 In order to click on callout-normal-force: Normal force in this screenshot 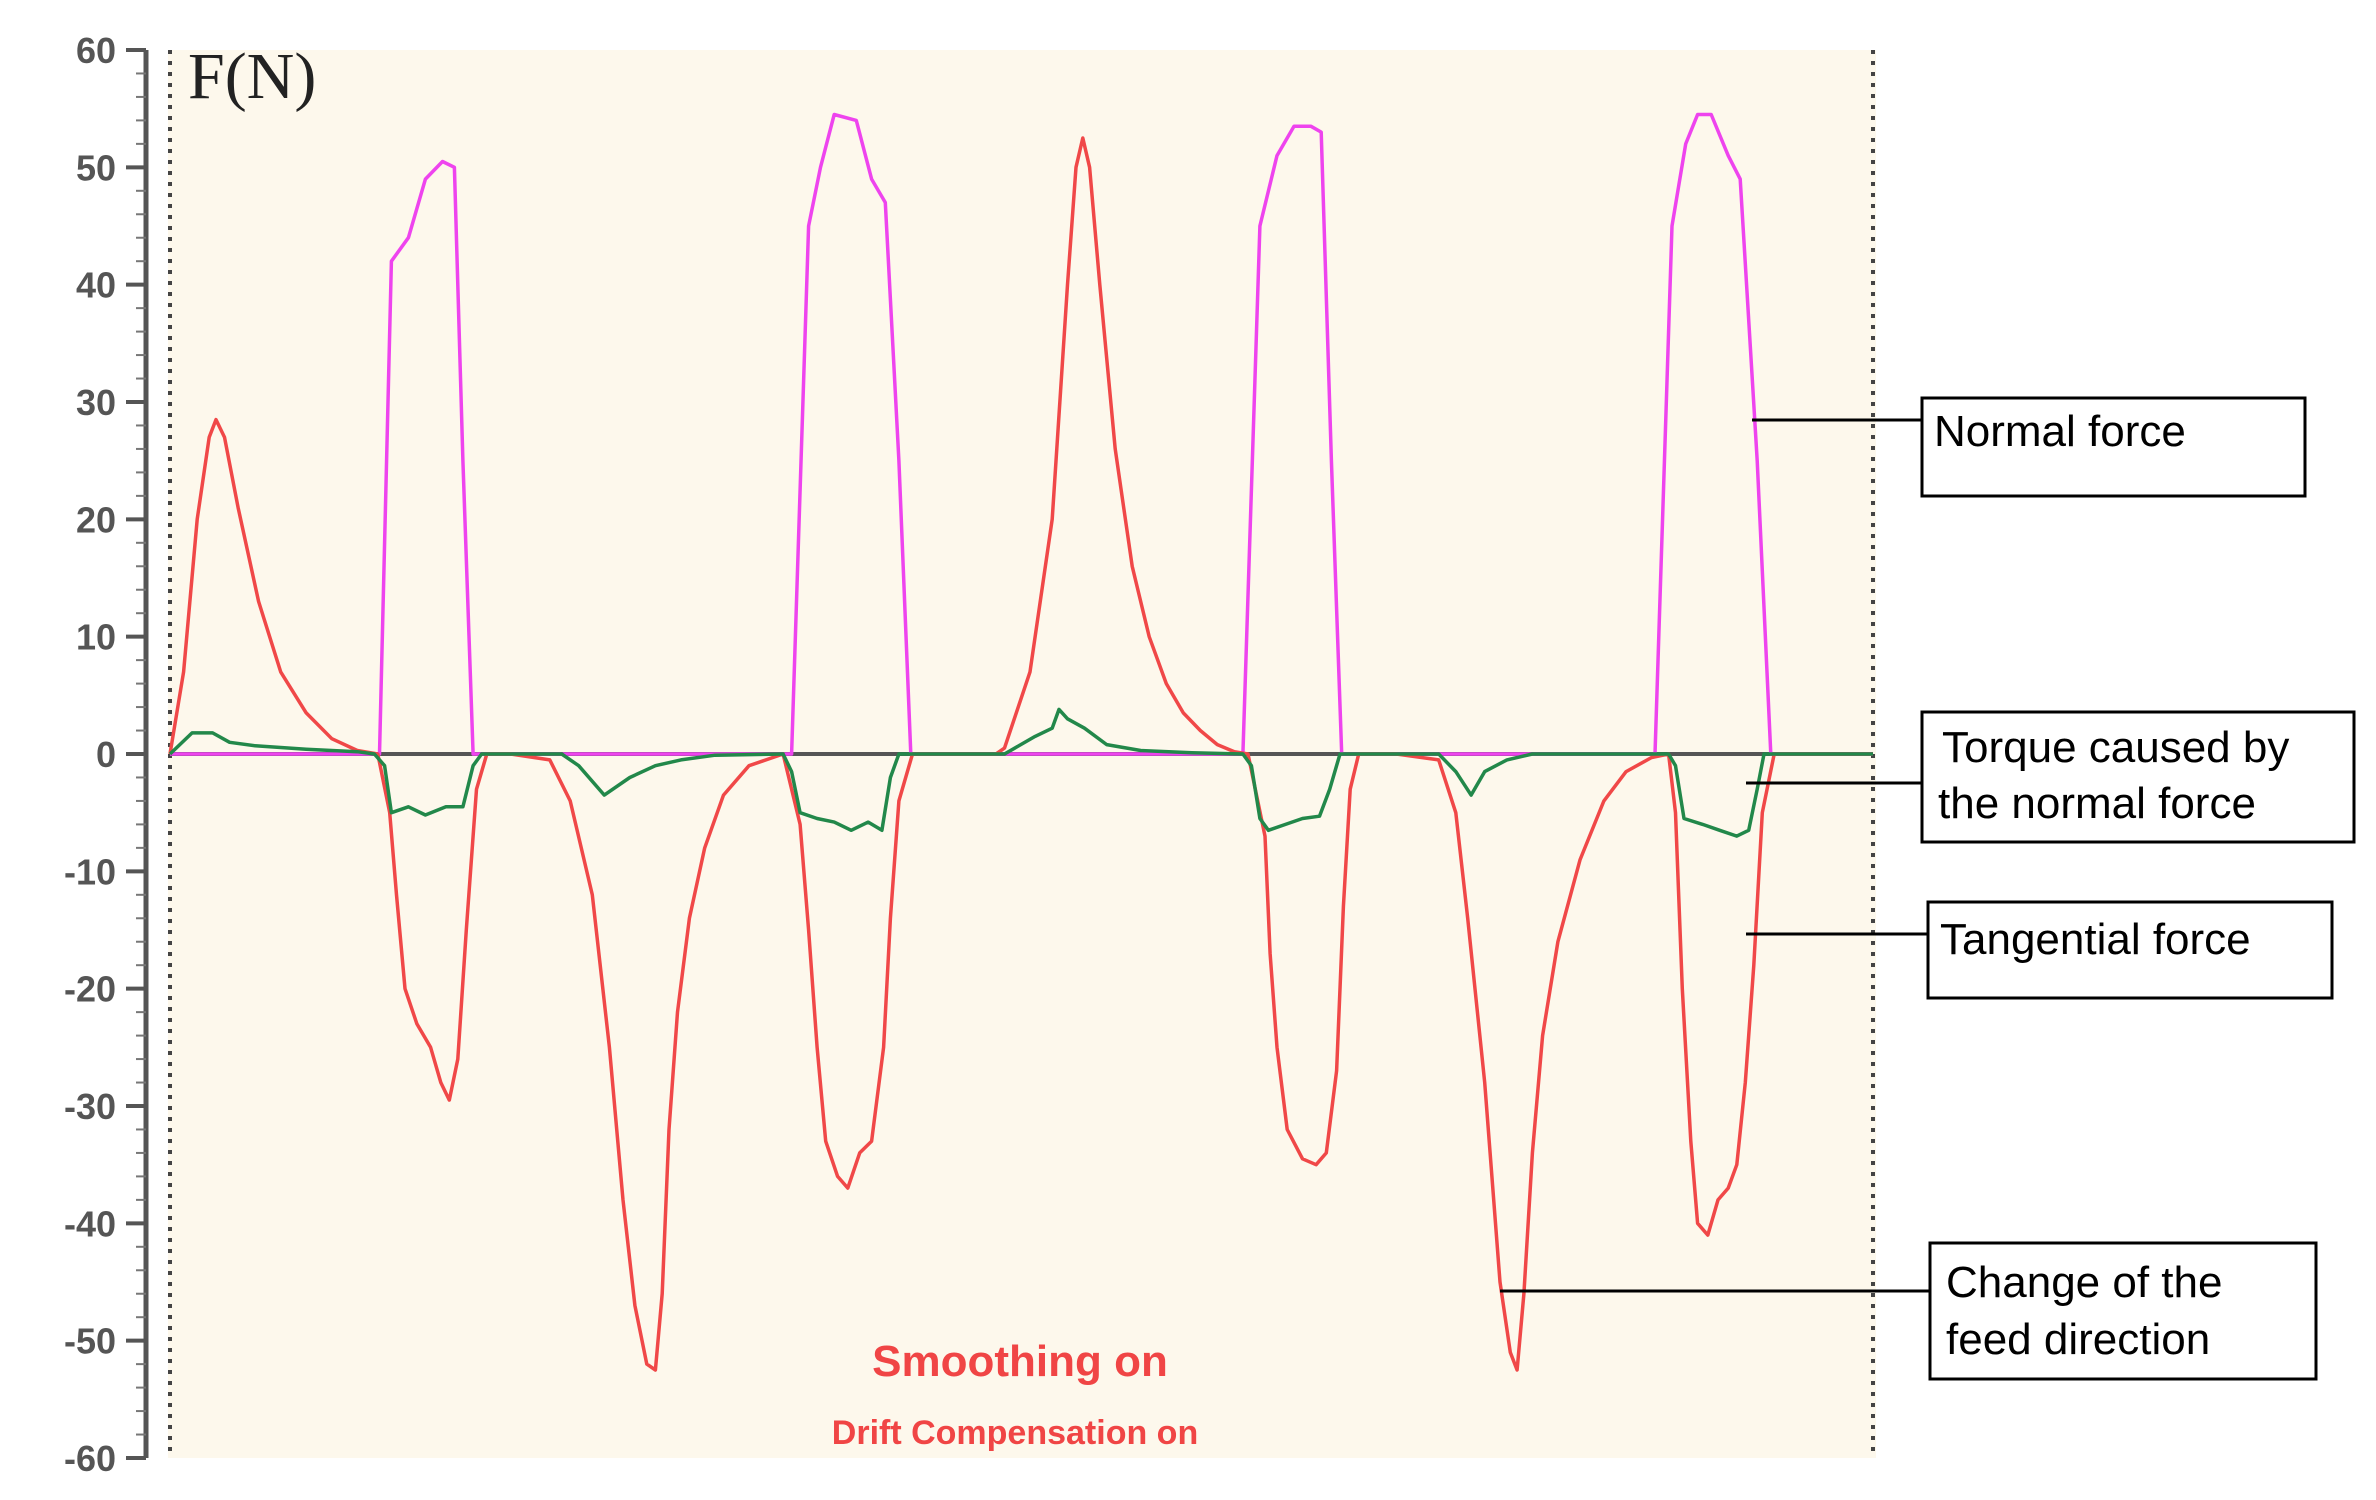, I will do `click(2029, 447)`.